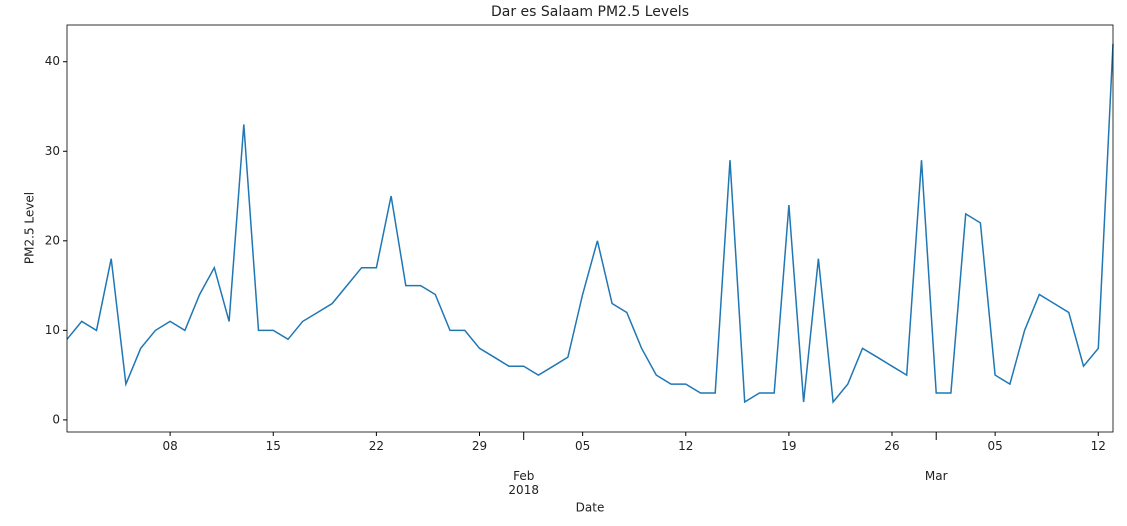 Image resolution: width=1127 pixels, height=526 pixels. I want to click on x-tick-label: Feb 2018, so click(523, 483).